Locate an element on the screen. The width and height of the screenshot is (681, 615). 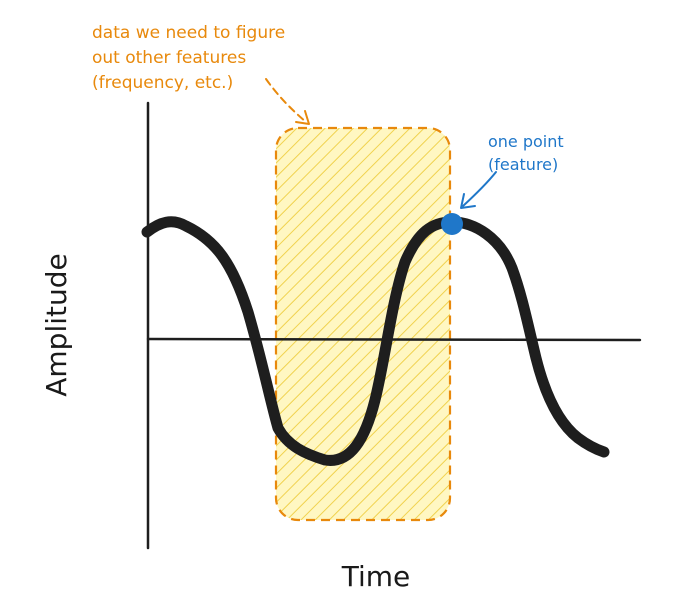
point-note-arrowhead is located at coordinates (468, 201).